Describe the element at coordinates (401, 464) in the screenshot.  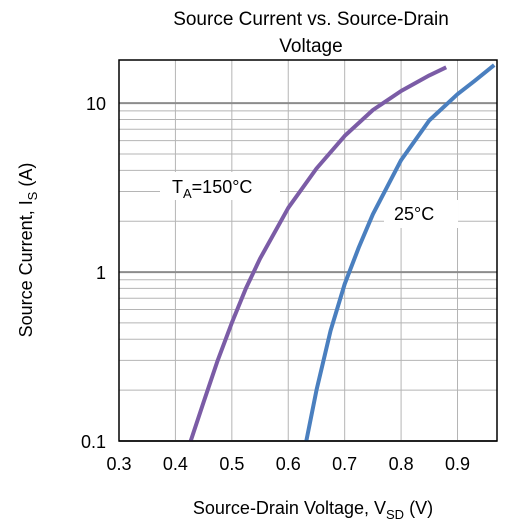
I see `x-tick-label: 0.8` at that location.